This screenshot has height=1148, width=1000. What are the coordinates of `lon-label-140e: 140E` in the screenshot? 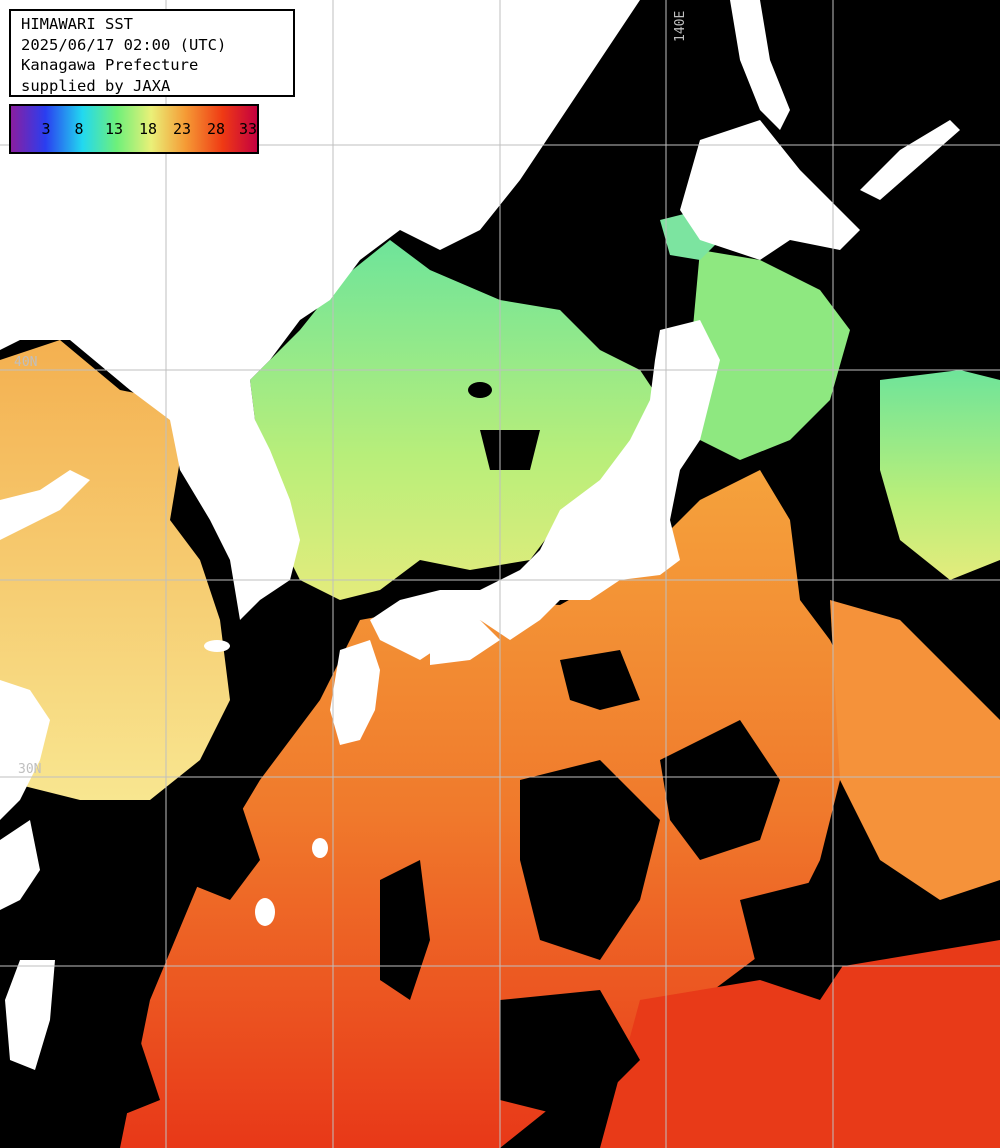 It's located at (680, 26).